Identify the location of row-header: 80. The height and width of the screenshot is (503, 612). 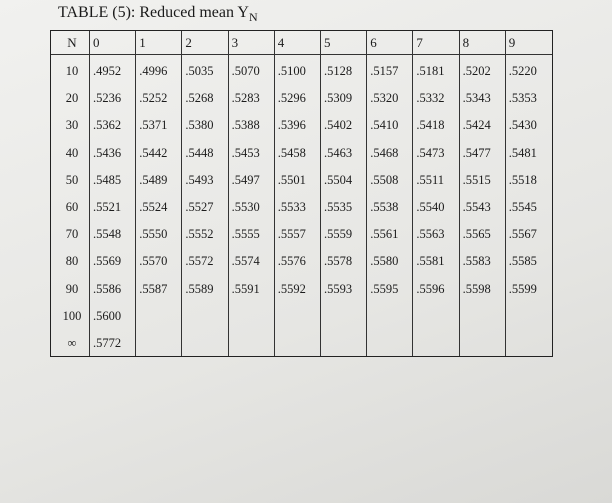
(72, 261).